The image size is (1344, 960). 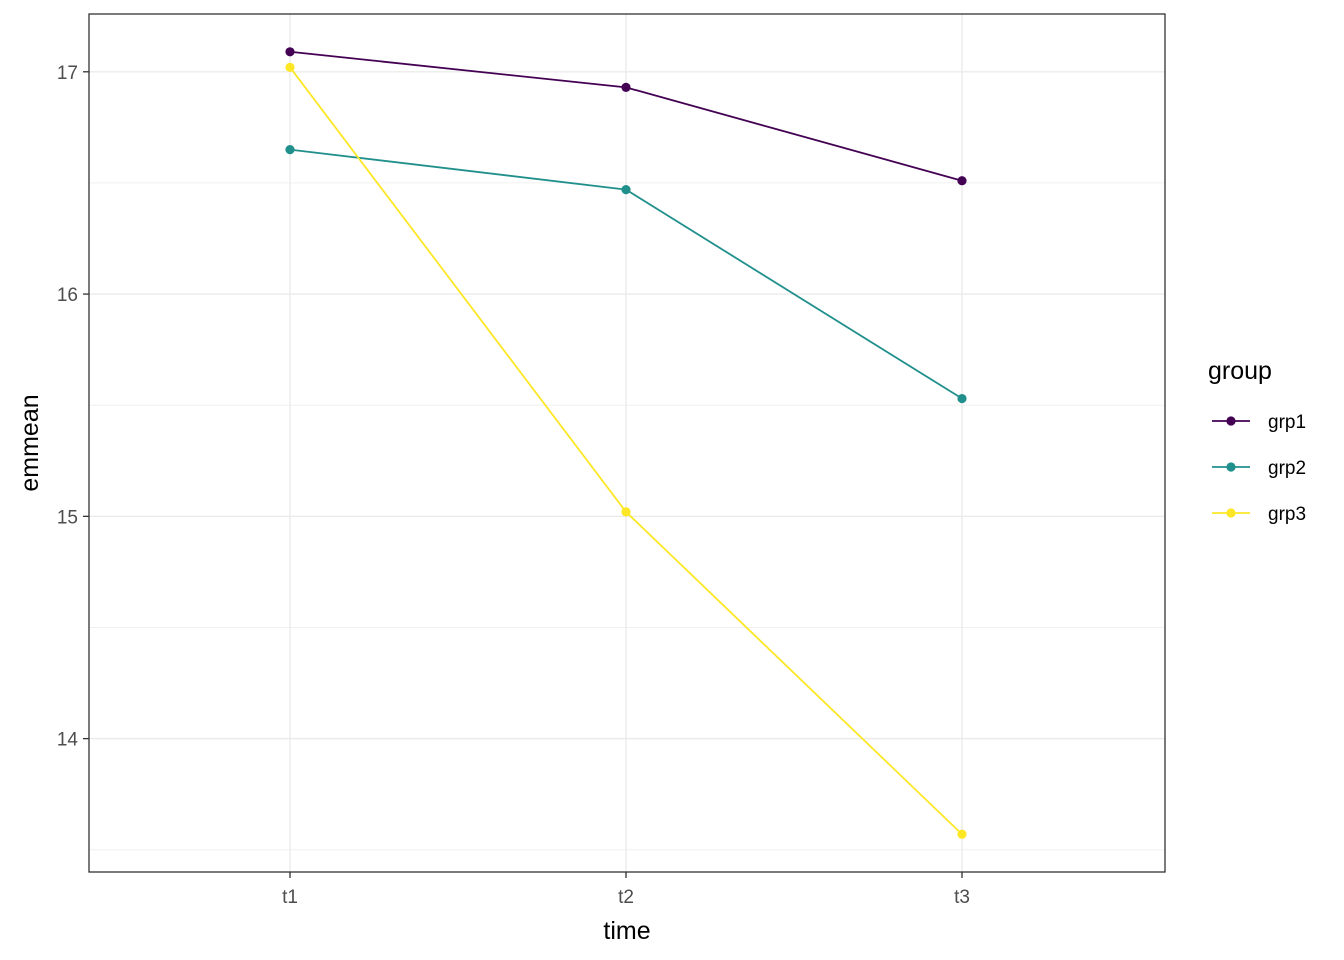 What do you see at coordinates (30, 442) in the screenshot?
I see `y-axis-title: emmean` at bounding box center [30, 442].